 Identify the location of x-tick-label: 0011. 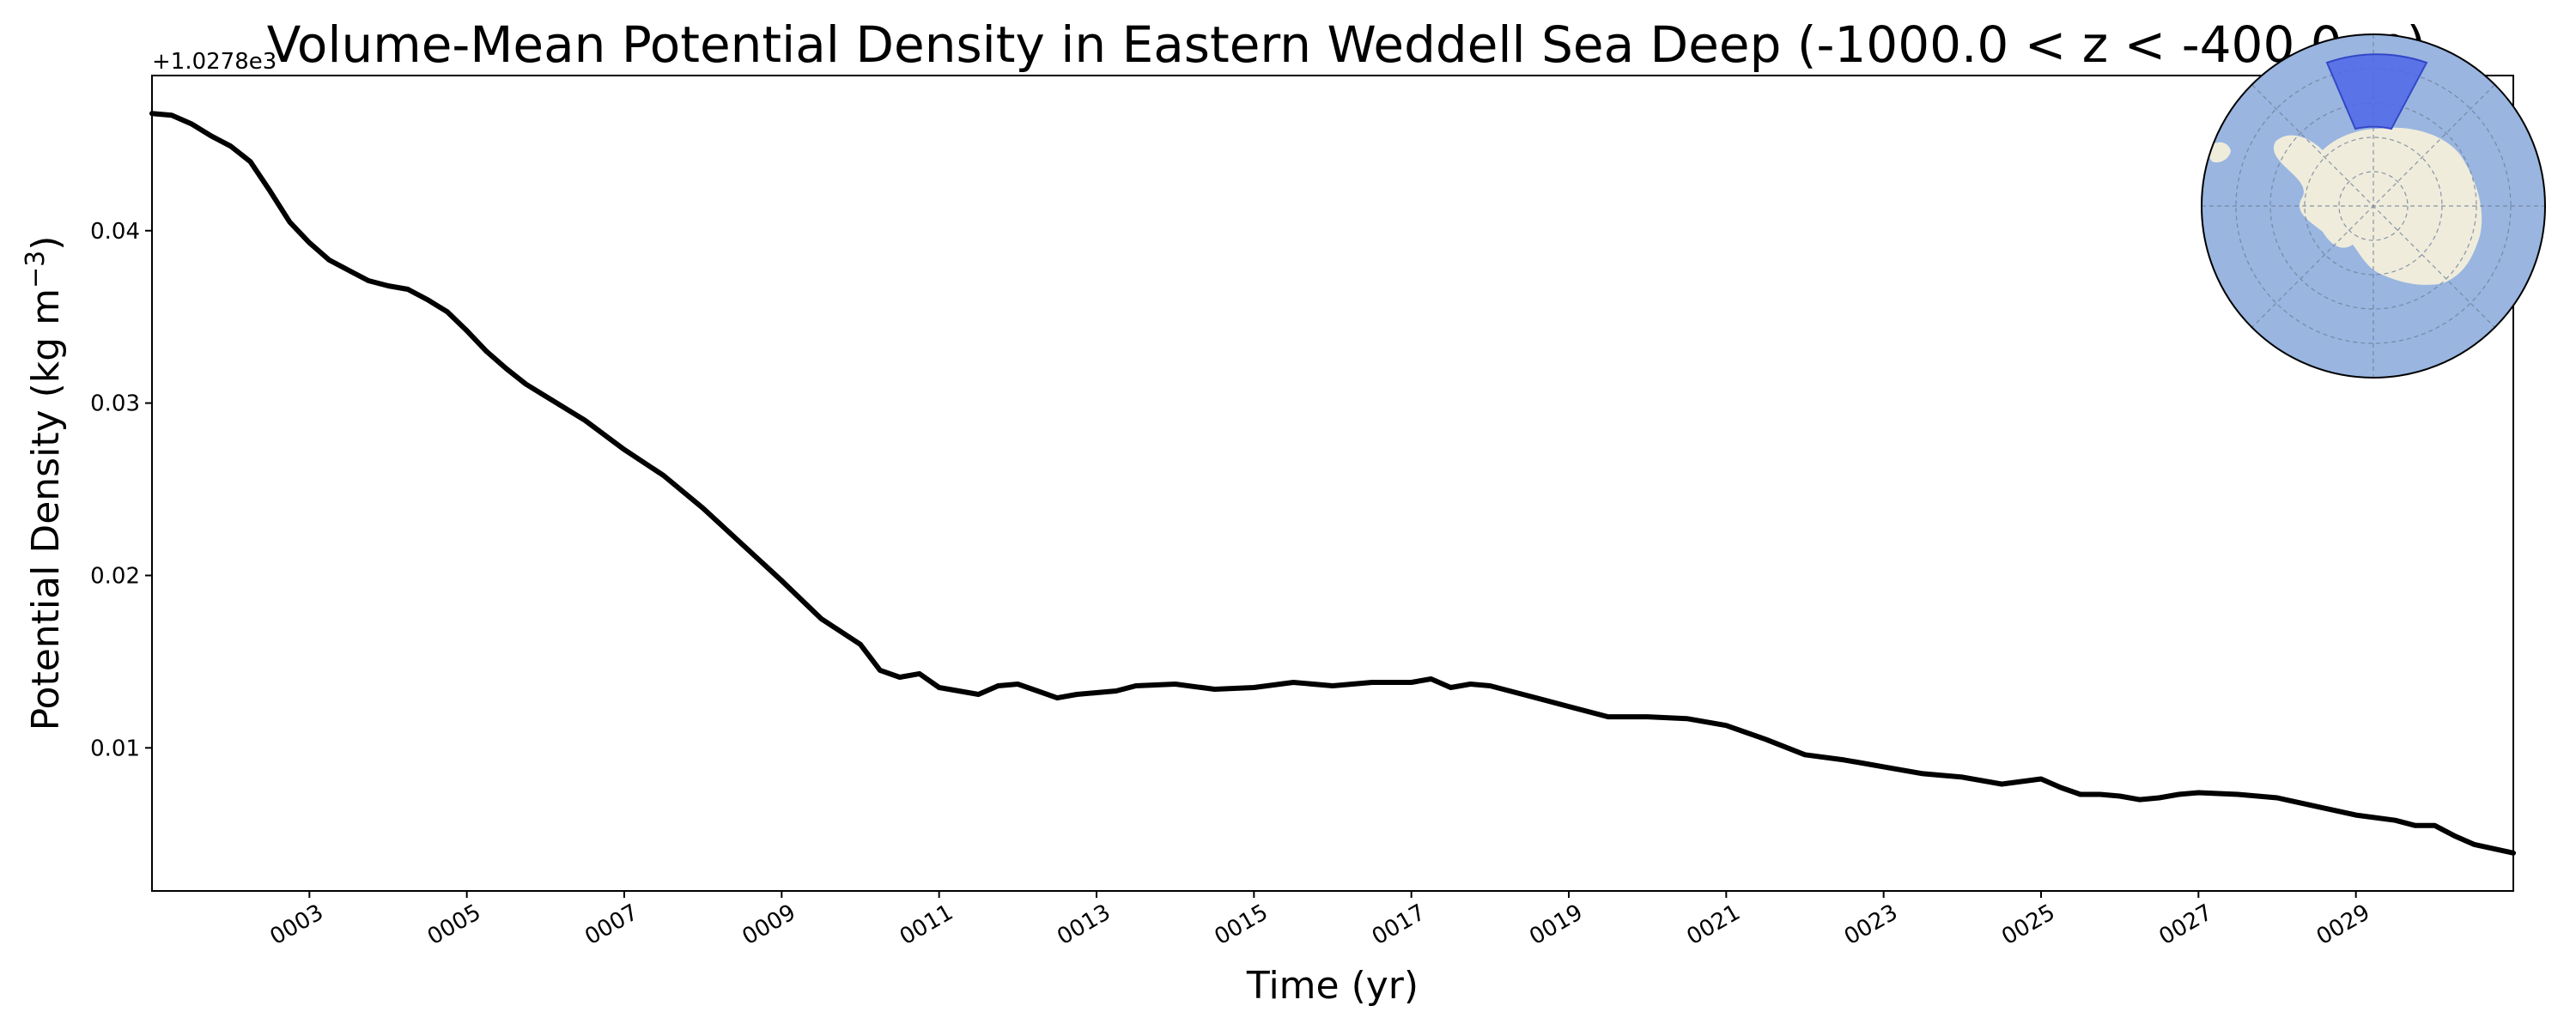
(926, 925).